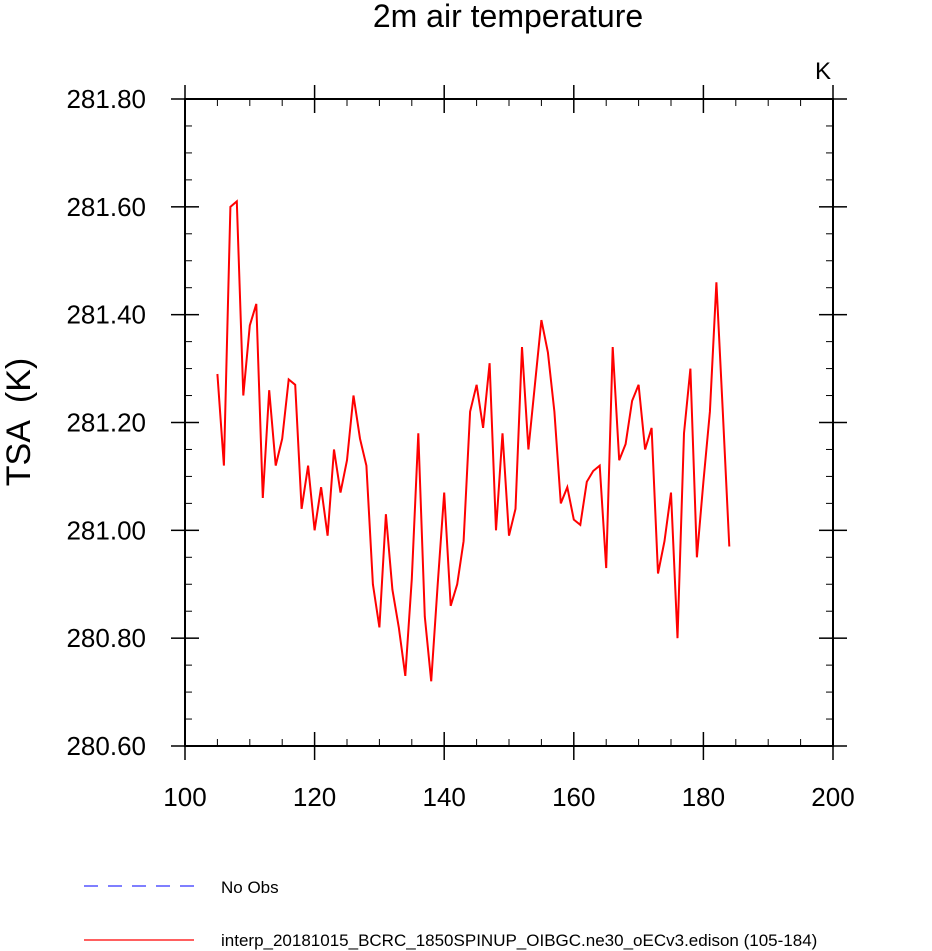  What do you see at coordinates (508, 17) in the screenshot?
I see `chart-title: 2m air temperature` at bounding box center [508, 17].